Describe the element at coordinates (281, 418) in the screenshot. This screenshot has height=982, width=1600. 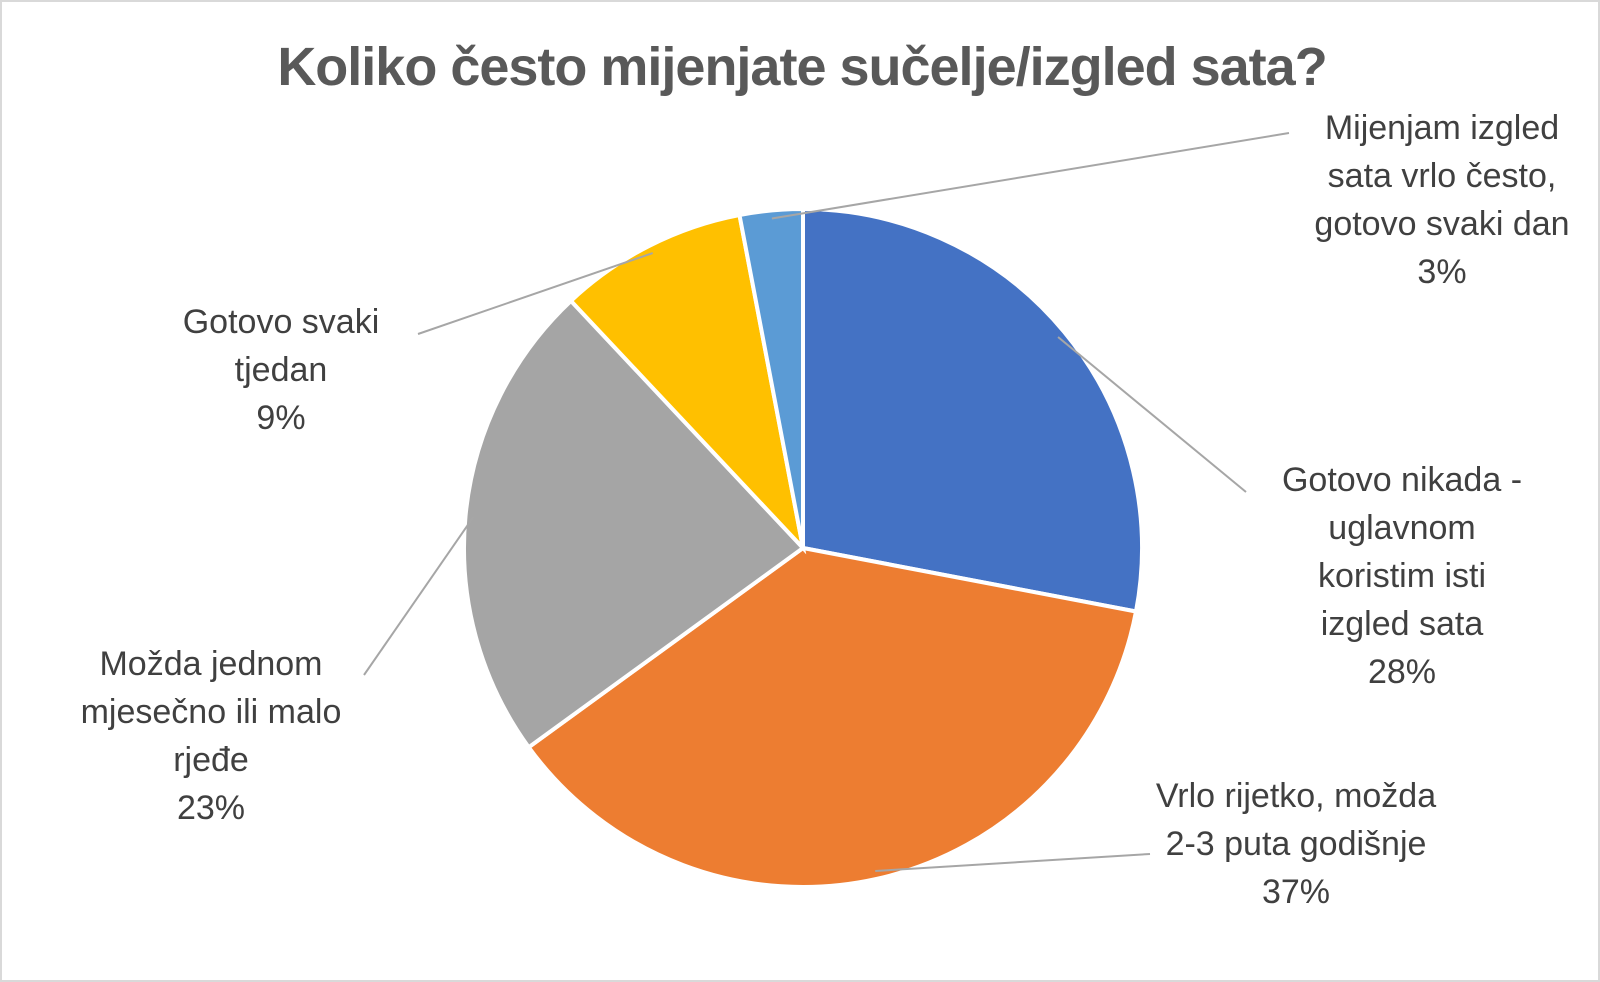
I see `value-label: 9%` at that location.